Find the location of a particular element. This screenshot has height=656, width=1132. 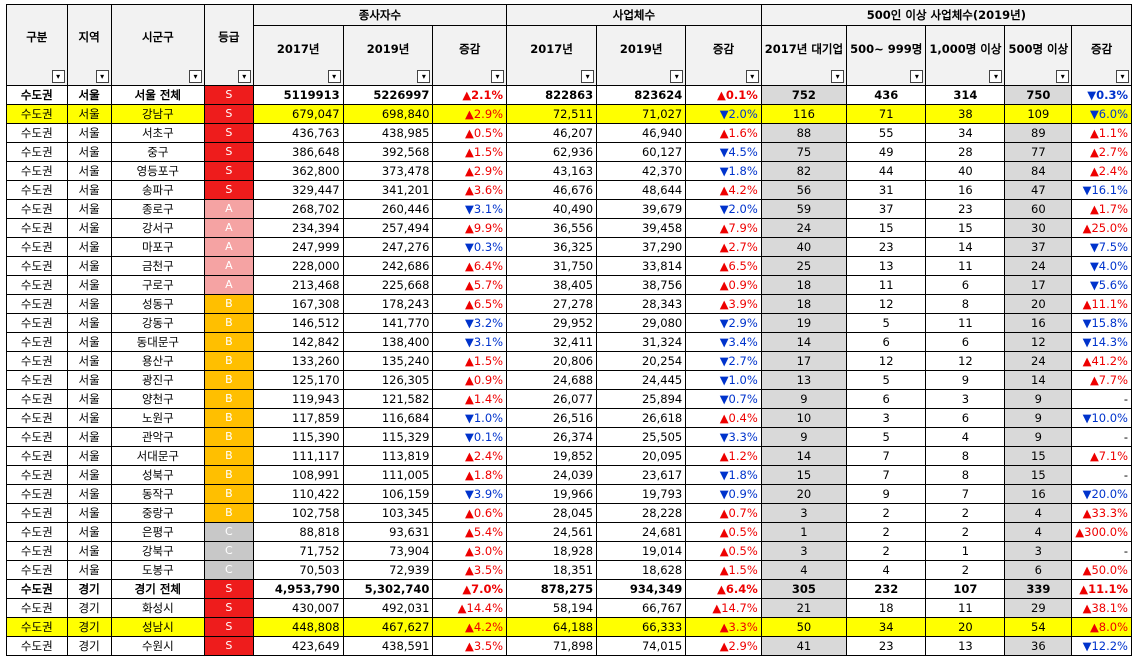

cell-large-2017: 9 is located at coordinates (804, 437).